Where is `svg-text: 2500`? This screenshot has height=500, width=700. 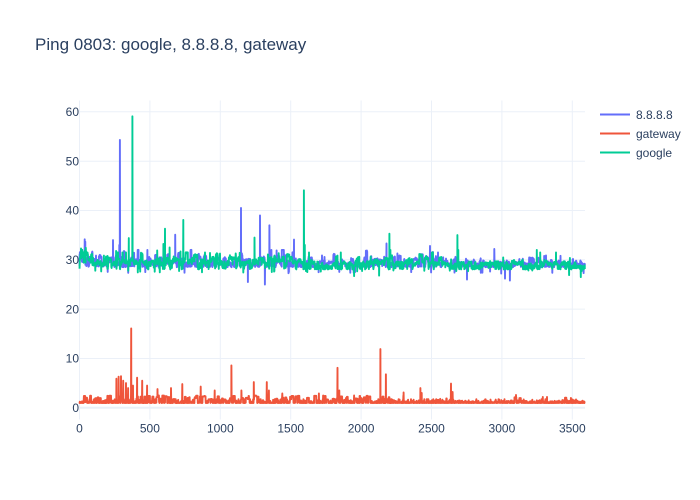 svg-text: 2500 is located at coordinates (431, 429).